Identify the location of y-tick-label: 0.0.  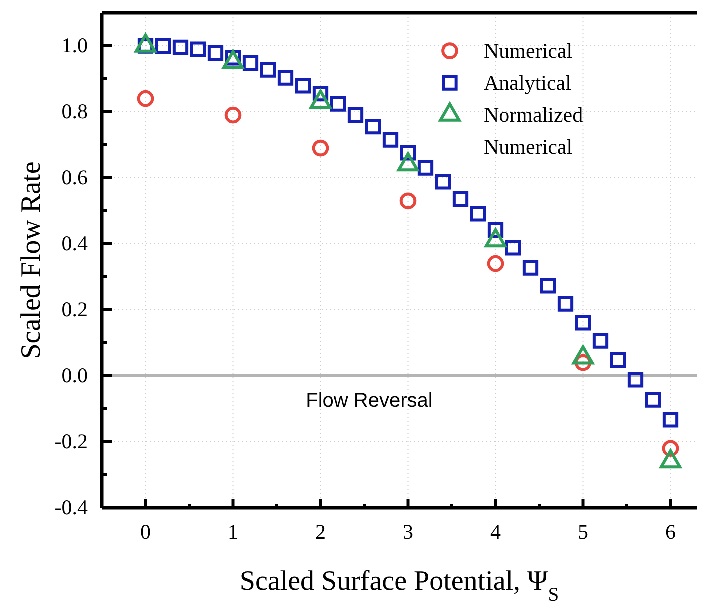
(75, 376).